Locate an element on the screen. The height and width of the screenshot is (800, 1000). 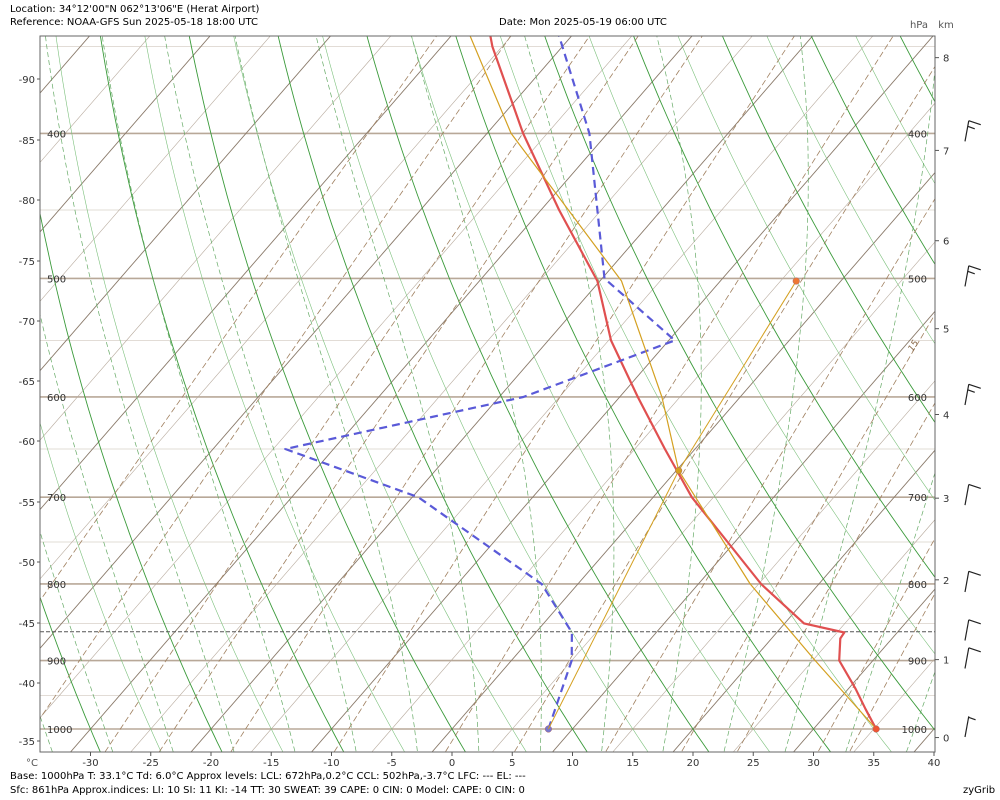
ccl-point is located at coordinates (796, 281).